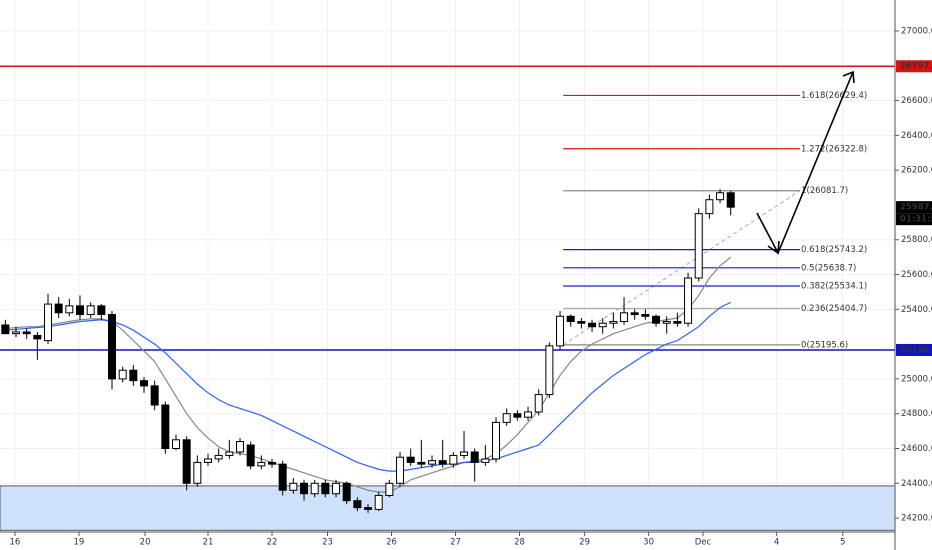 This screenshot has width=932, height=550. I want to click on x-tick-label: 26, so click(391, 543).